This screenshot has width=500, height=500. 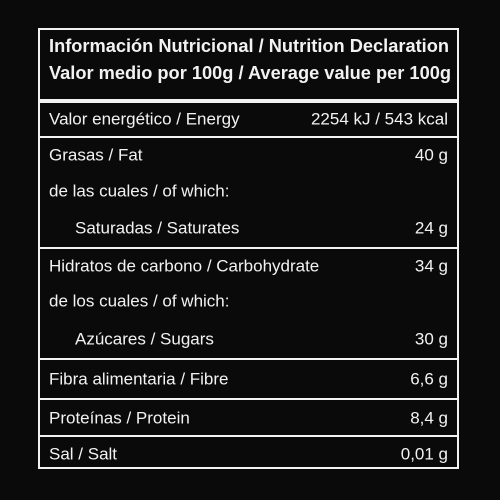 What do you see at coordinates (429, 378) in the screenshot?
I see `row-value: 6,6 g` at bounding box center [429, 378].